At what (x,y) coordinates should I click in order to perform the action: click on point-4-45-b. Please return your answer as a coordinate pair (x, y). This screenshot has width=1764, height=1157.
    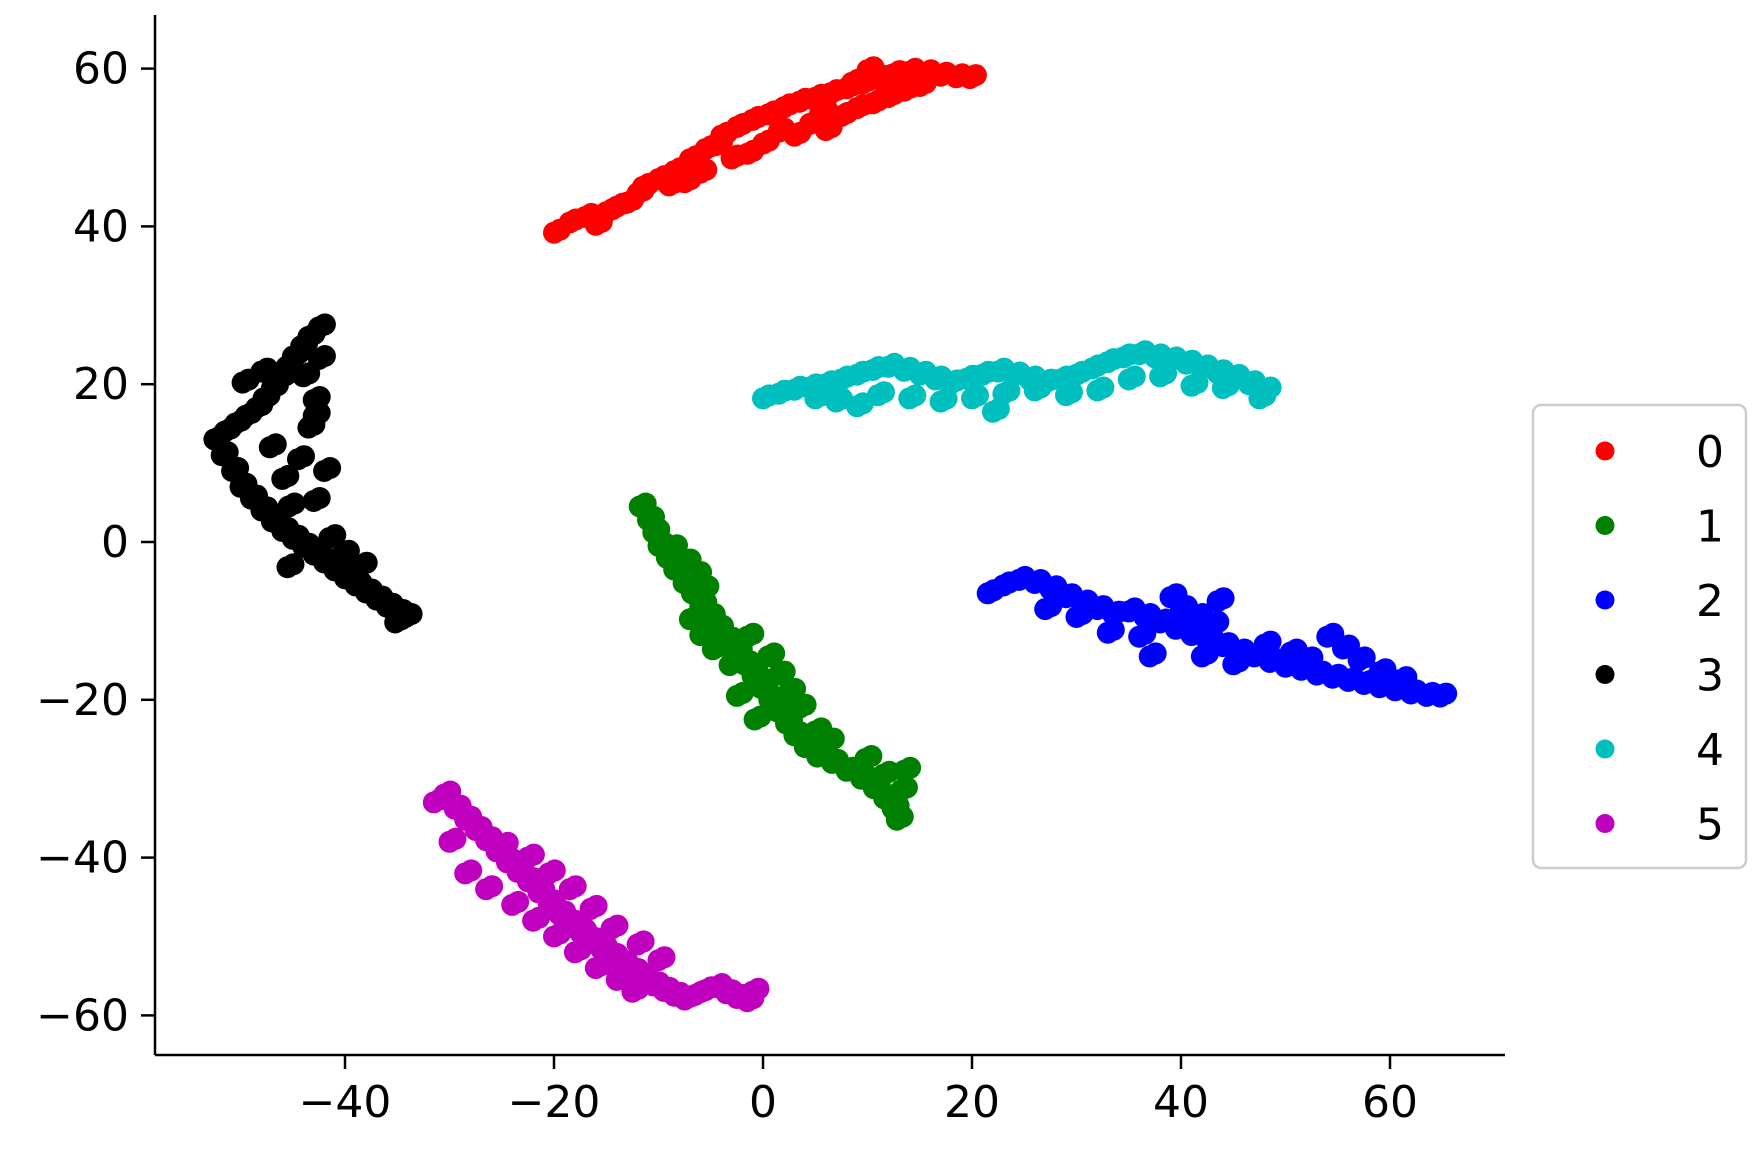
    Looking at the image, I should click on (884, 392).